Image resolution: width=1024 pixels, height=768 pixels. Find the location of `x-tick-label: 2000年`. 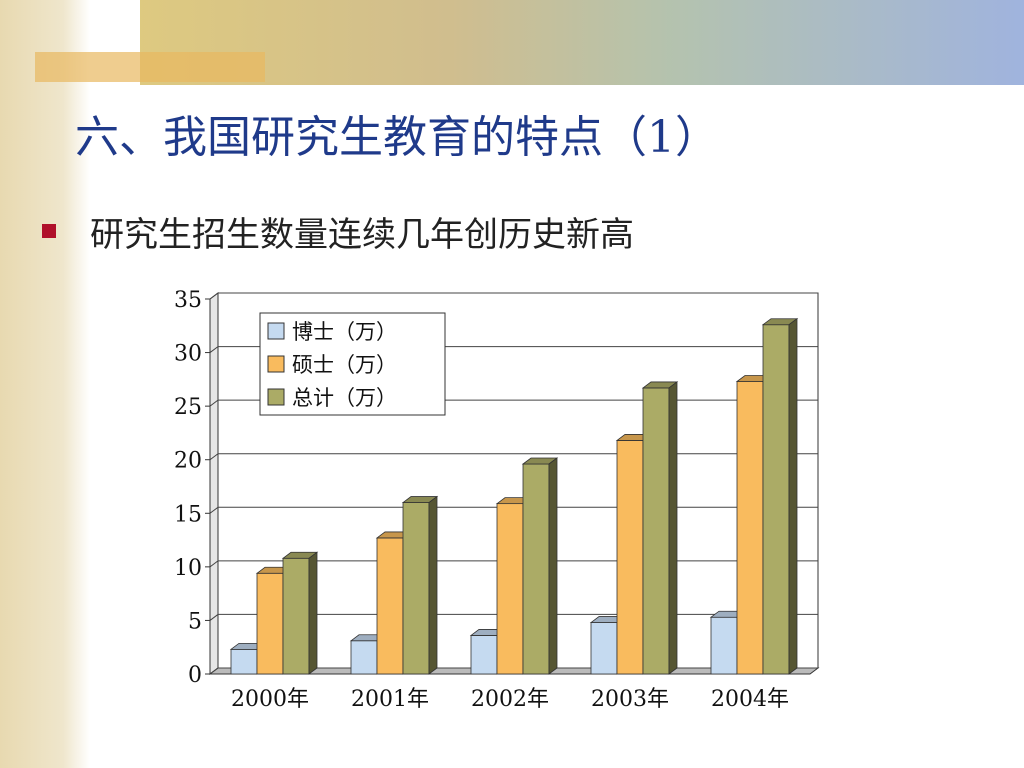

x-tick-label: 2000年 is located at coordinates (270, 699).